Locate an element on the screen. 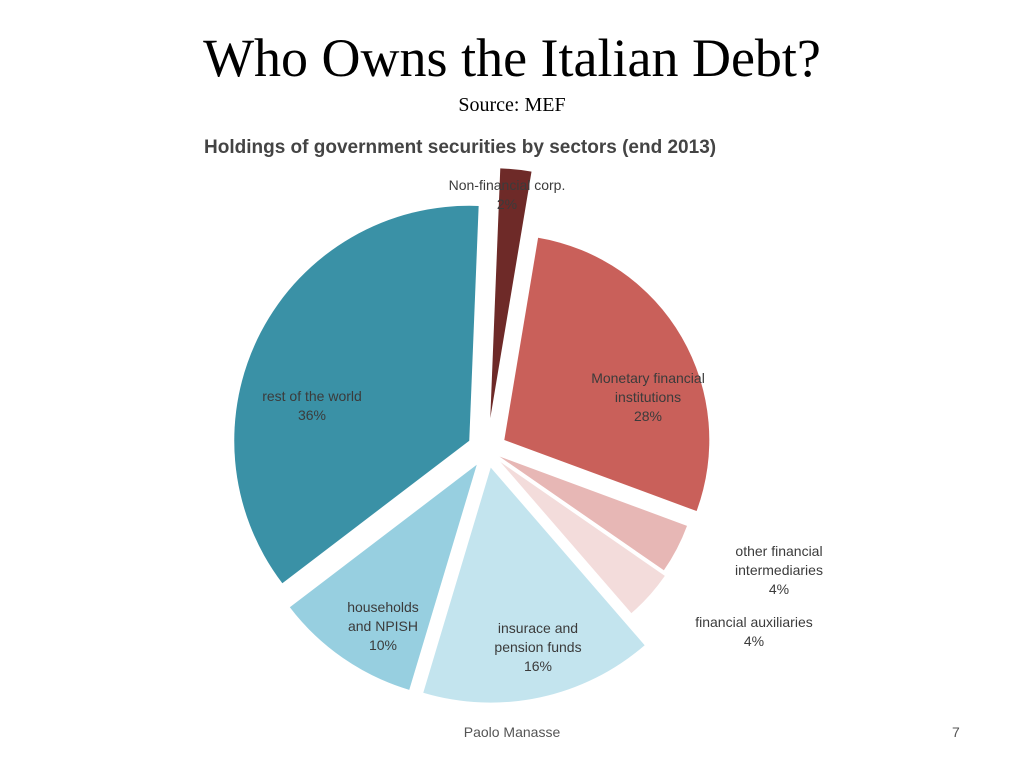 This screenshot has height=768, width=1024. slide-title: Who Owns the Italian Debt? is located at coordinates (512, 58).